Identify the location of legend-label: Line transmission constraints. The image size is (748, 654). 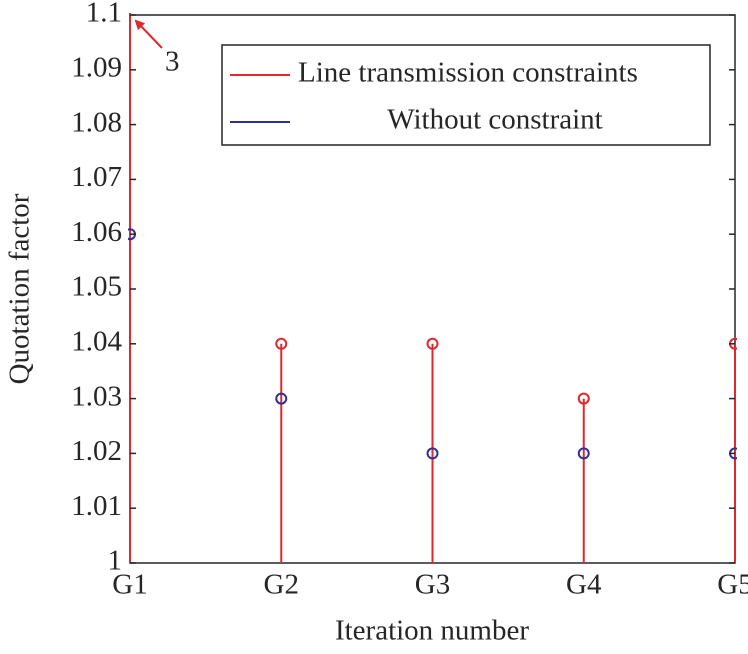
(468, 73).